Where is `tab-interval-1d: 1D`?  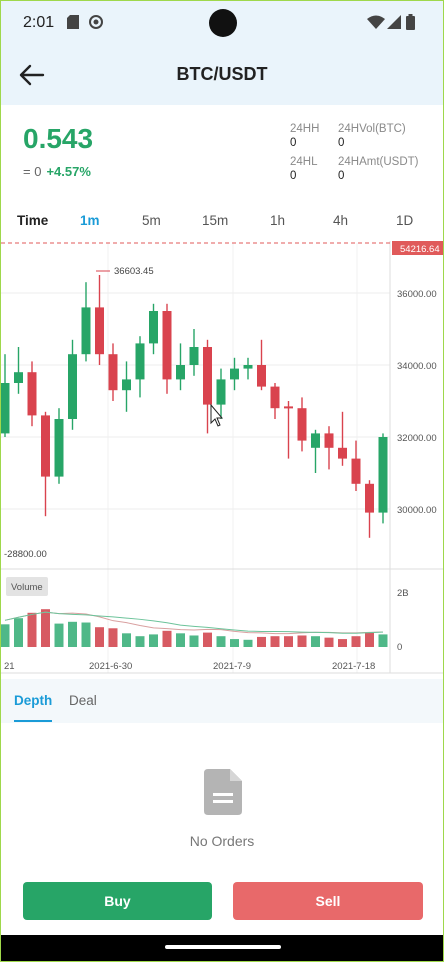 tab-interval-1d: 1D is located at coordinates (405, 220).